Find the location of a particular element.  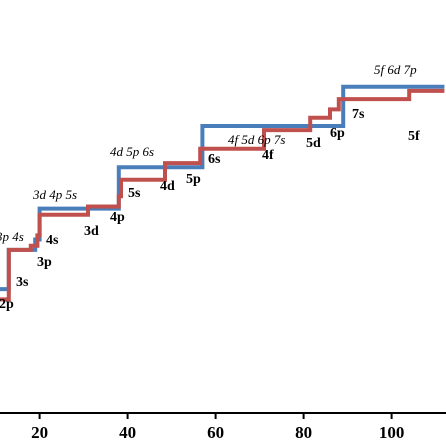

group-label: 5f 6d 7p is located at coordinates (395, 69).